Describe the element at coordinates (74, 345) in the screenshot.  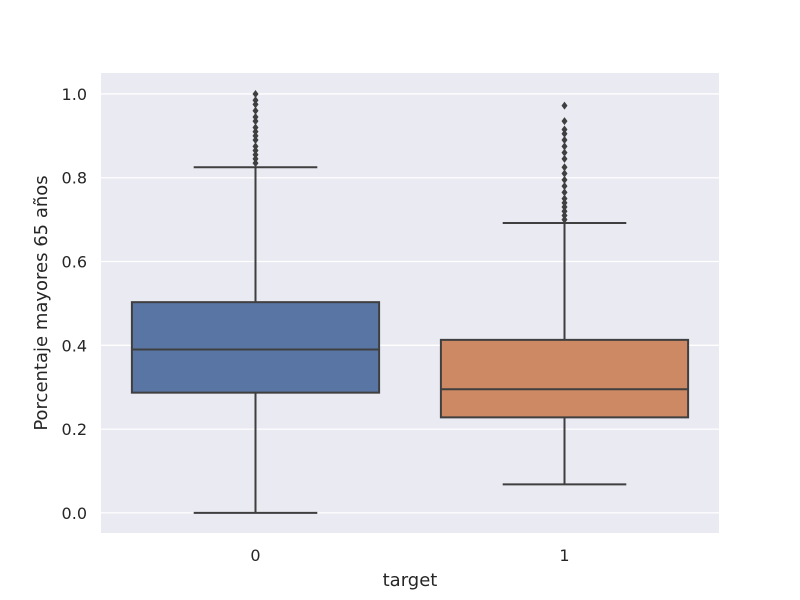
I see `y-tick-label: 0.4` at that location.